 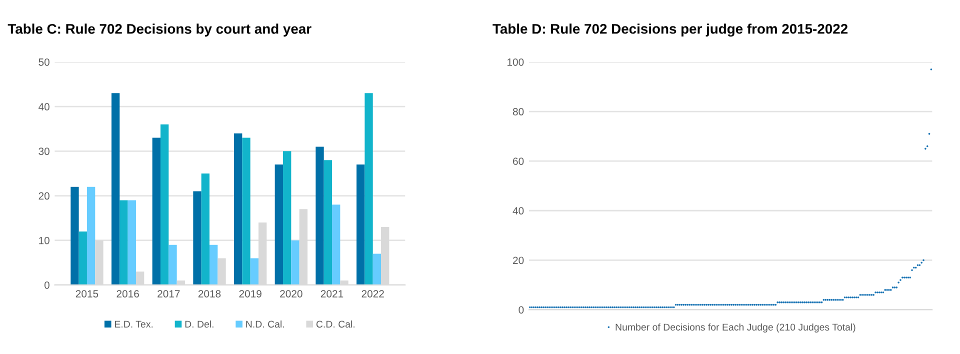 I want to click on legend-label: D. Del., so click(x=199, y=324).